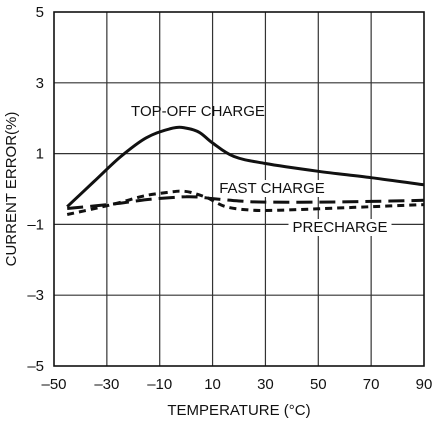 Image resolution: width=433 pixels, height=423 pixels. I want to click on series-label-text: TOP-OFF CHARGE, so click(198, 111).